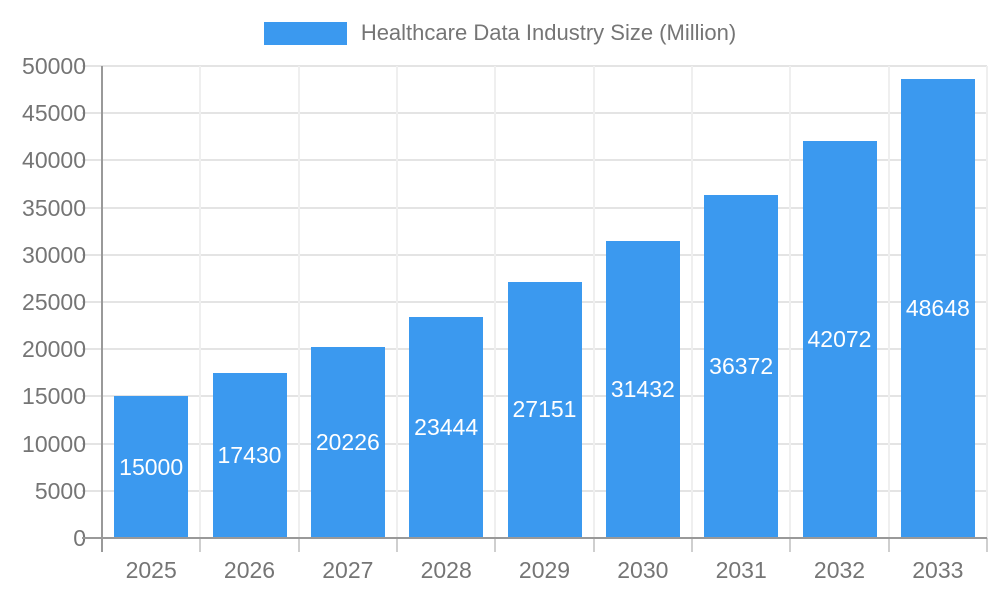 The width and height of the screenshot is (1000, 600). I want to click on bar-2032: 42072, so click(839, 339).